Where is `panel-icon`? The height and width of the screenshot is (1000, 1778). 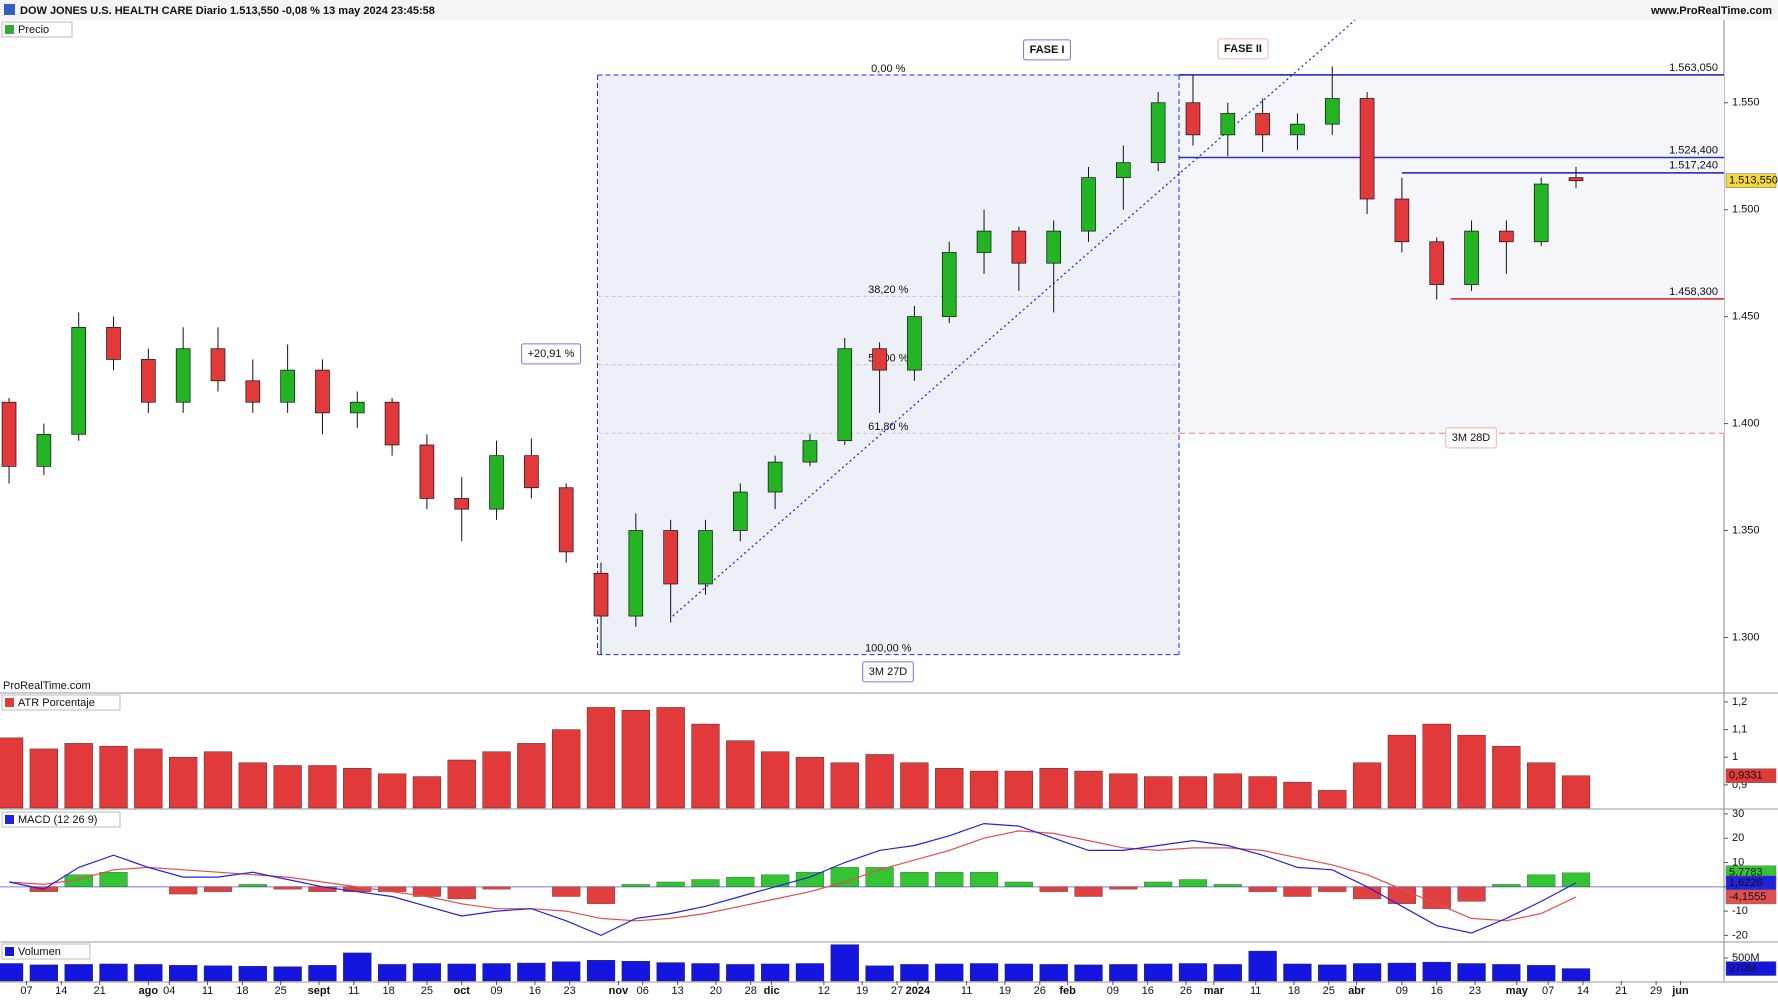 panel-icon is located at coordinates (9, 702).